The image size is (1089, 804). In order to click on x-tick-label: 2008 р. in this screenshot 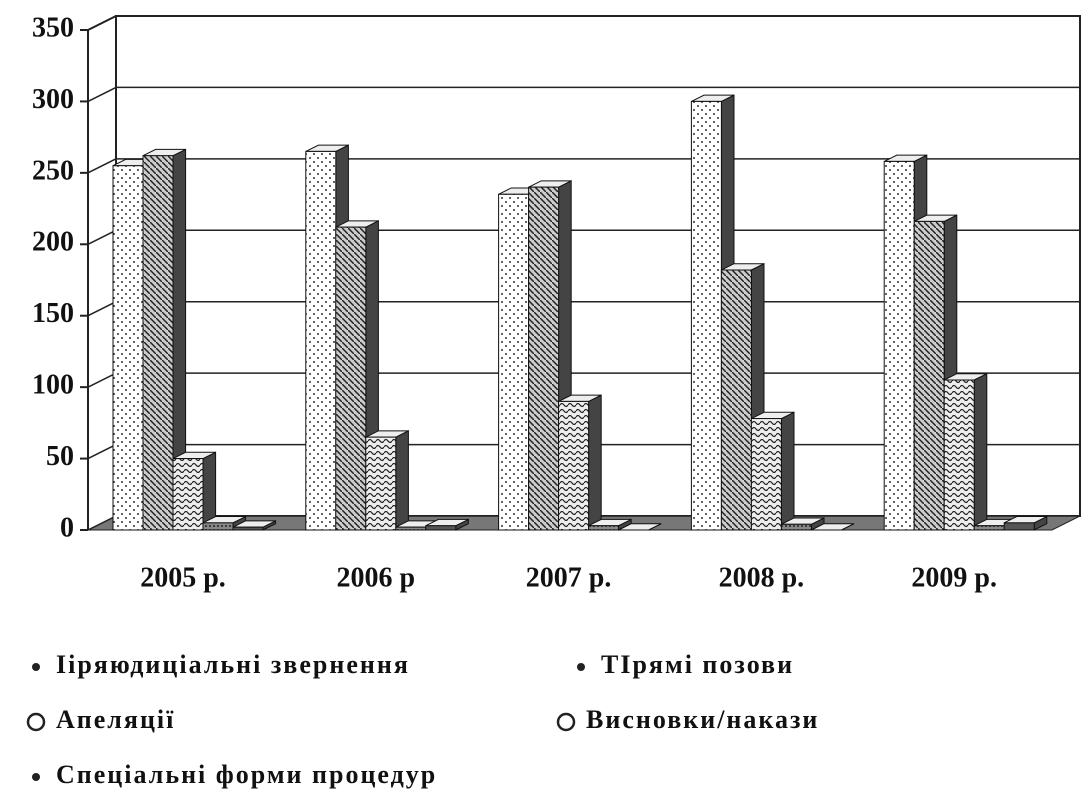, I will do `click(762, 577)`.